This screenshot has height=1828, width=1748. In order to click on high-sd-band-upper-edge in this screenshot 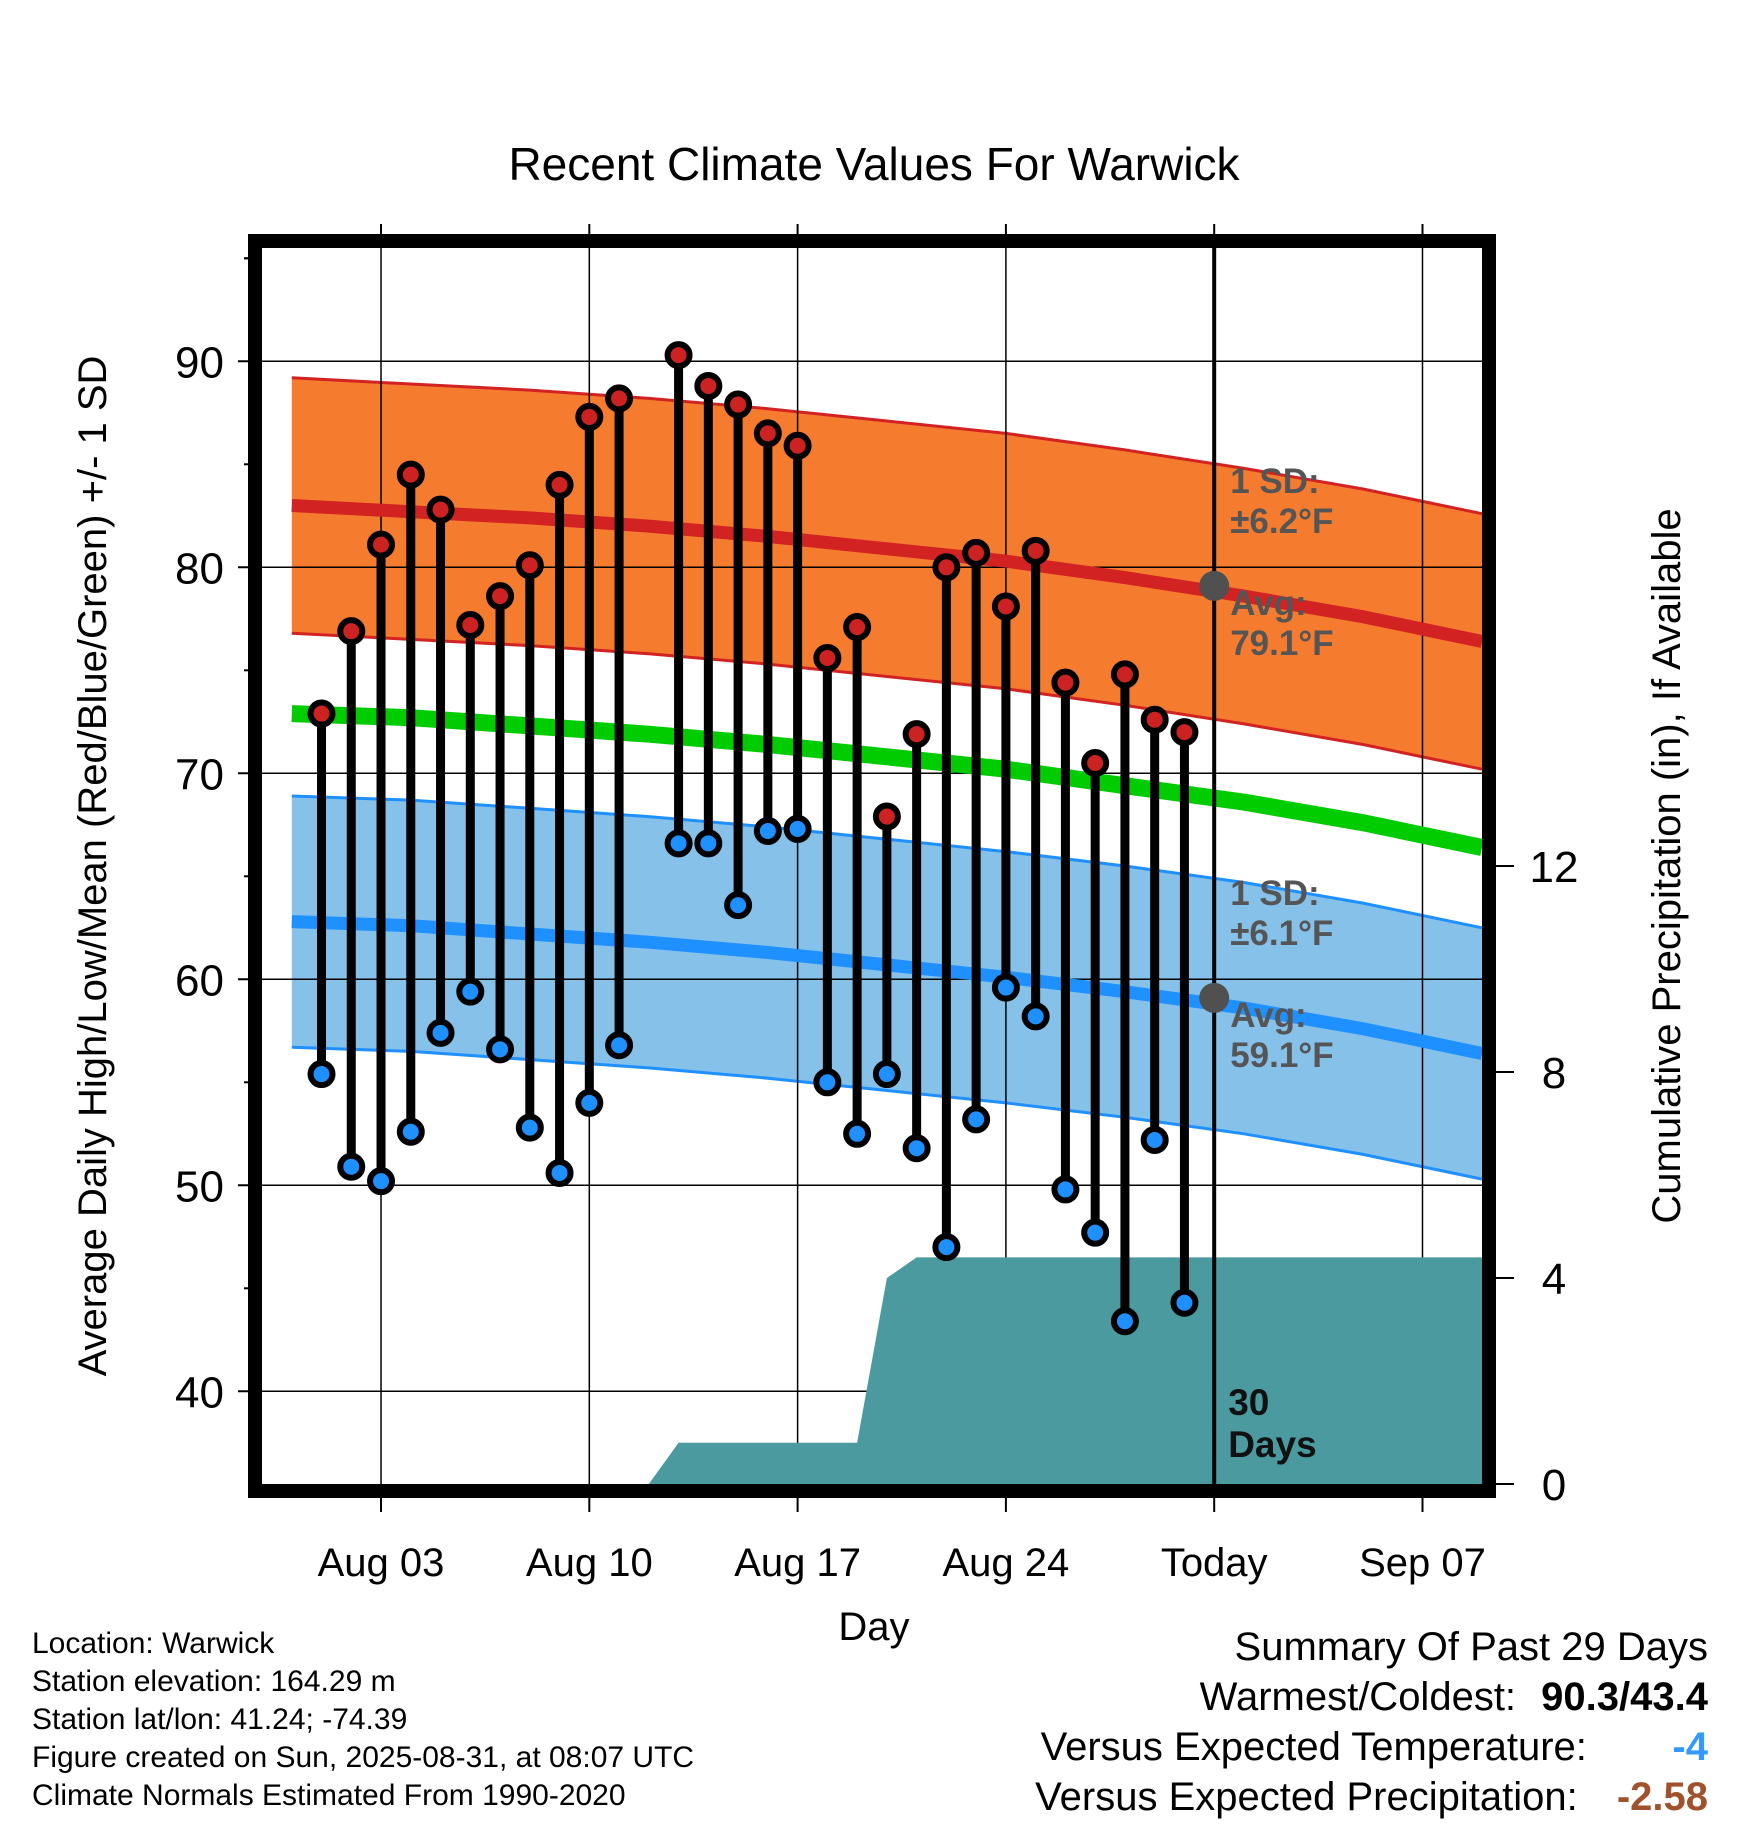, I will do `click(887, 446)`.